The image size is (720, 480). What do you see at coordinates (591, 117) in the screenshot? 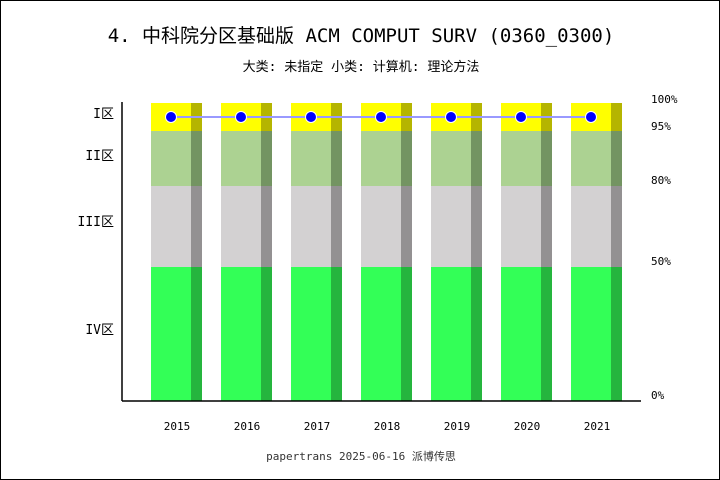
I see `data-point-2021` at bounding box center [591, 117].